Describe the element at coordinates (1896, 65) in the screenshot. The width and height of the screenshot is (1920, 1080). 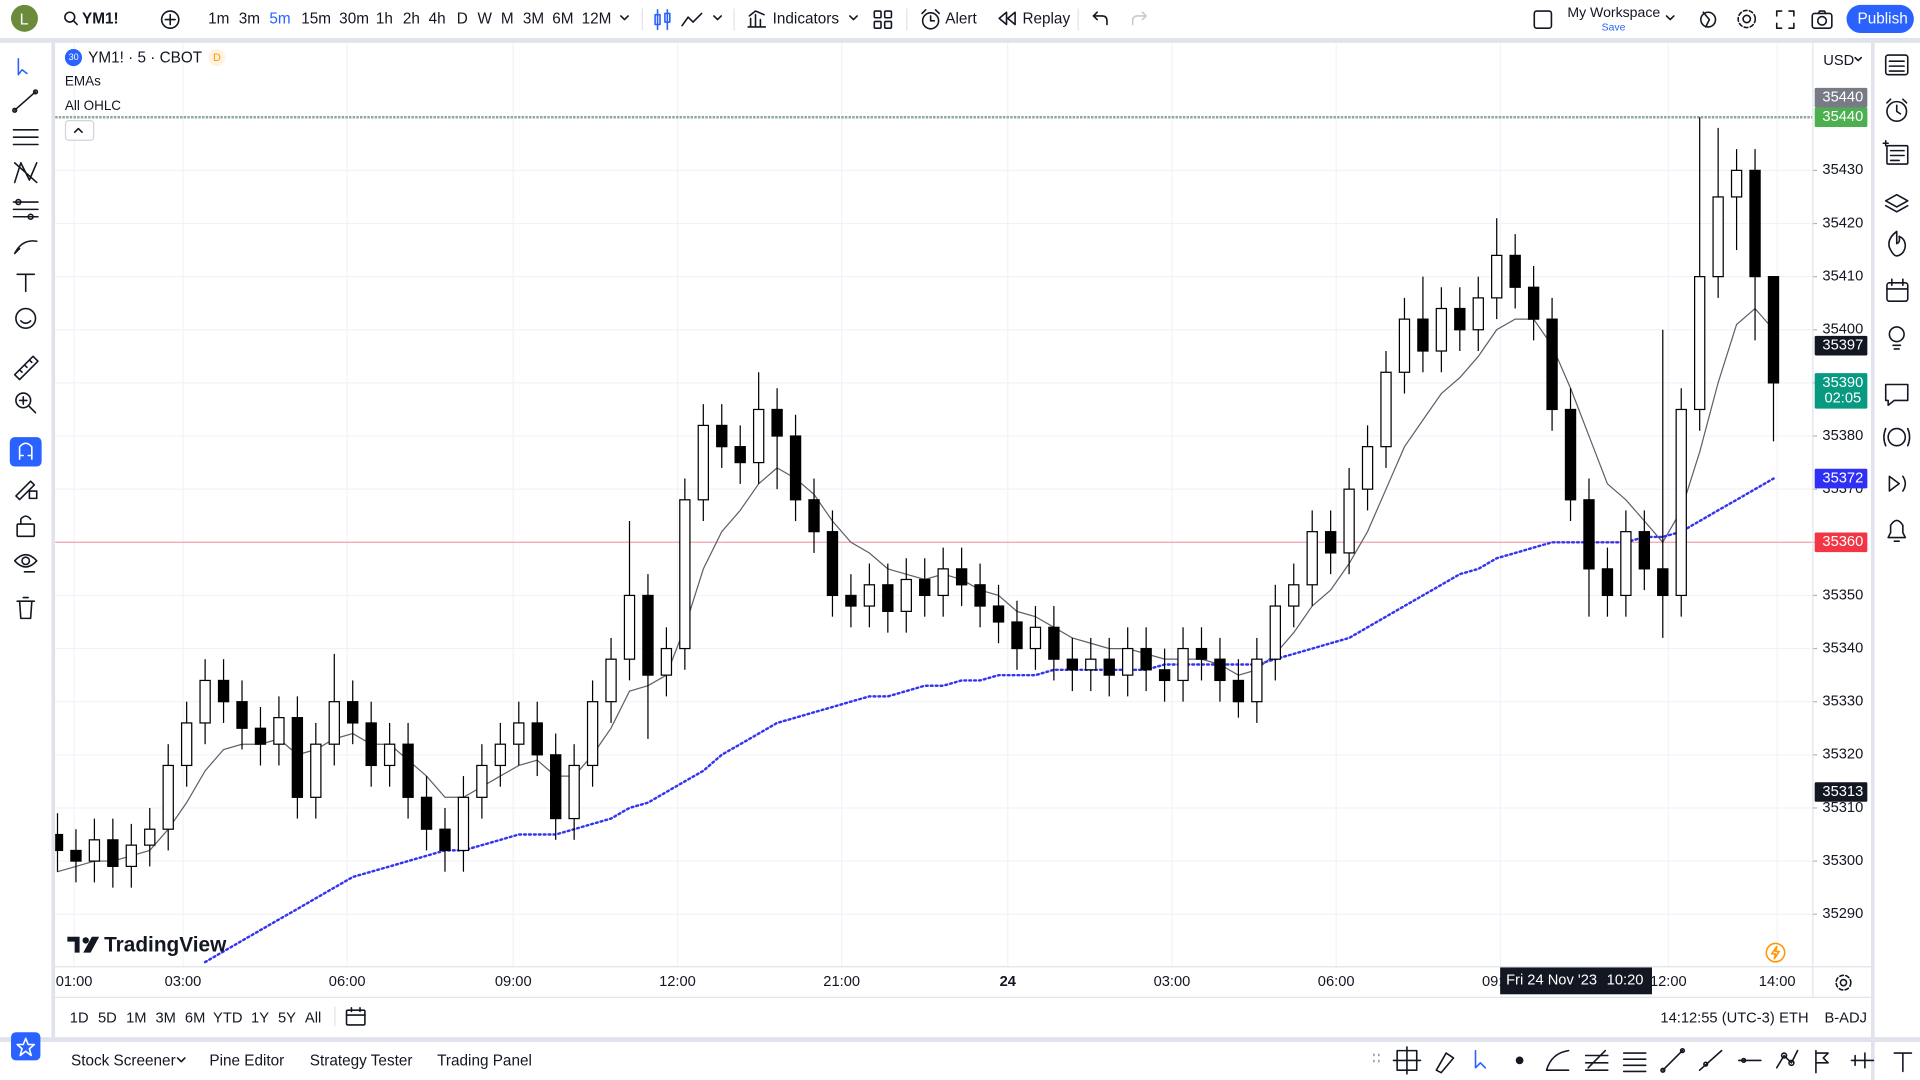
I see `watchlist-button` at that location.